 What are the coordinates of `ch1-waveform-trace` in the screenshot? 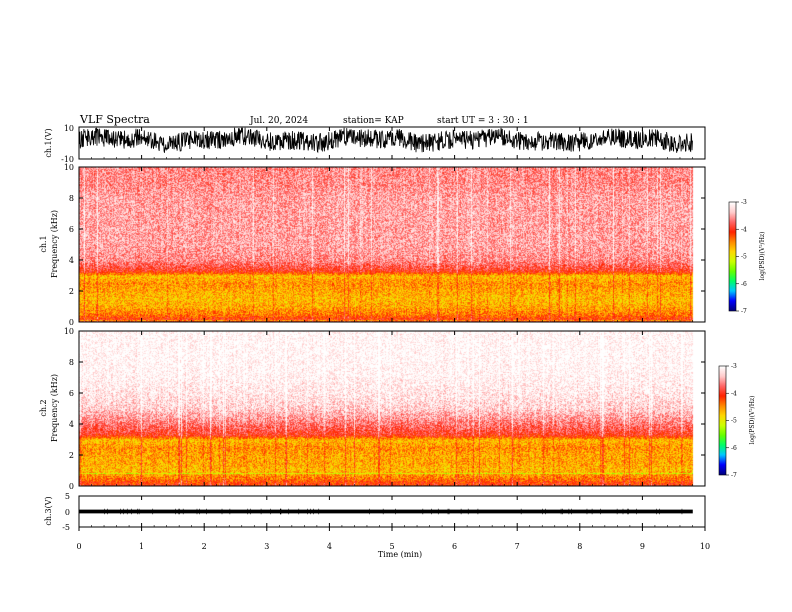 It's located at (385, 140).